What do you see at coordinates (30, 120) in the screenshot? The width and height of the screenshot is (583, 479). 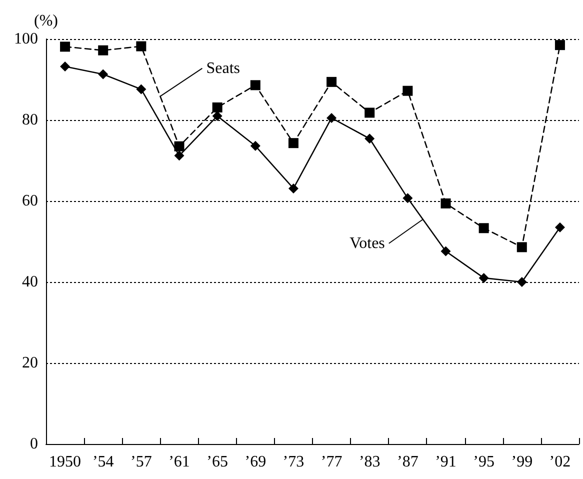 I see `y-tick-label: 80` at bounding box center [30, 120].